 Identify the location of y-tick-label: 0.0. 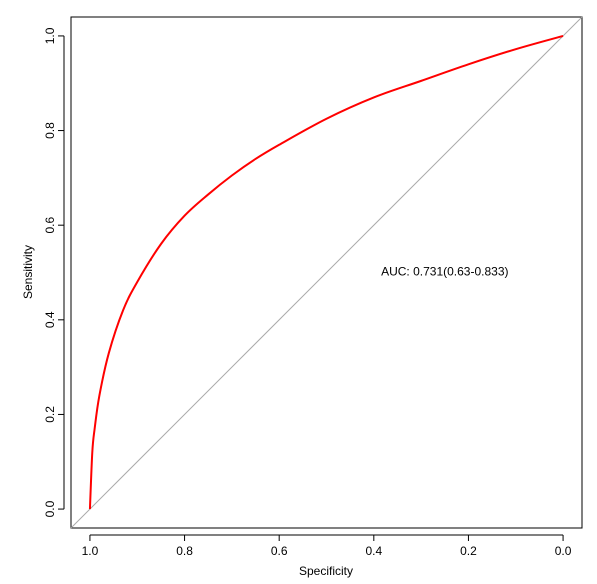
(50, 508).